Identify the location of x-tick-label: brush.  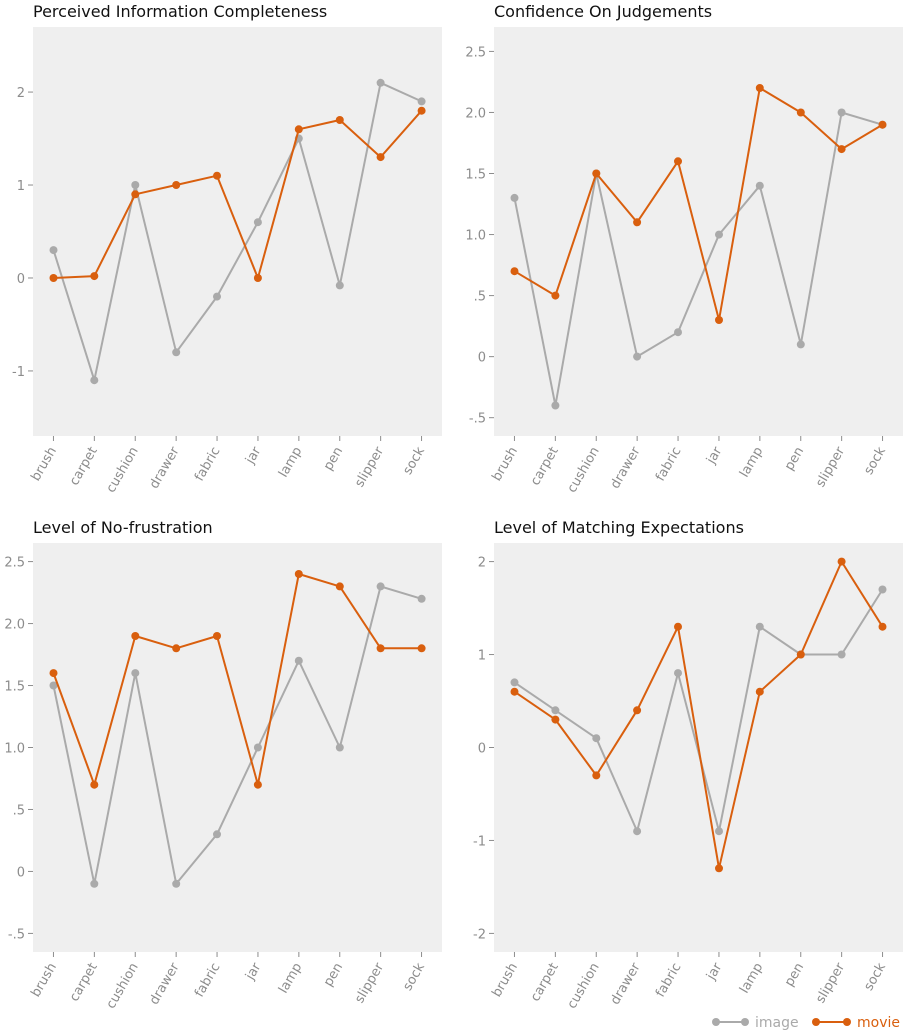
(504, 980).